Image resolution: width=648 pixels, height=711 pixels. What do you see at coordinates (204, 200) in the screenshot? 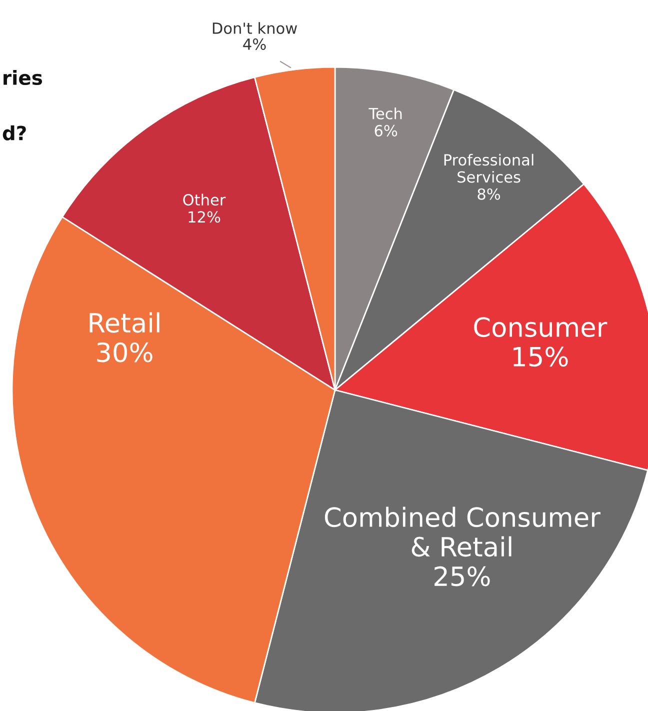
I see `slice-label: Other` at bounding box center [204, 200].